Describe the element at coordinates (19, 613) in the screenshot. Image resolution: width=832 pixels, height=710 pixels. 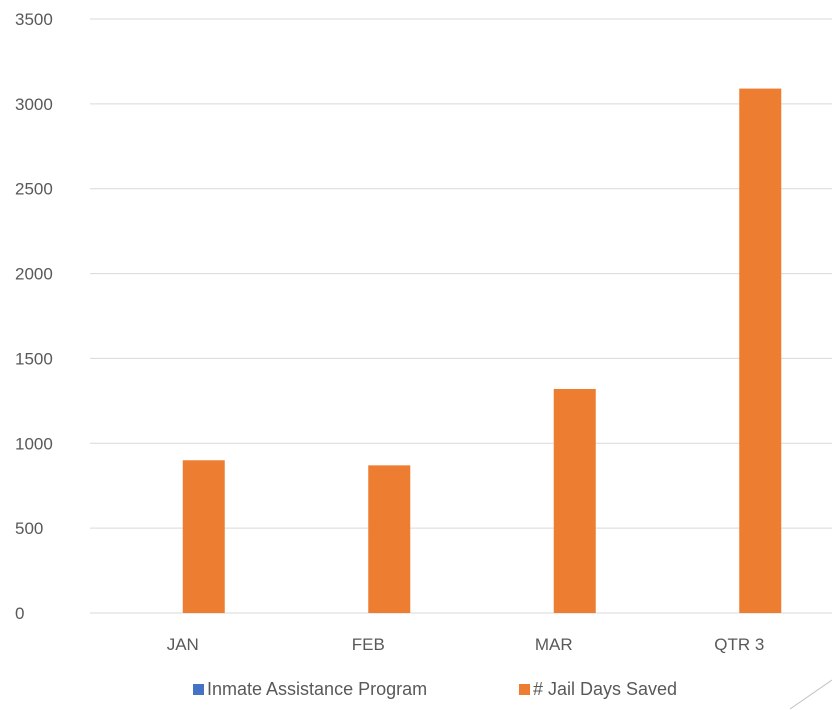
I see `y-tick-label: 0` at that location.